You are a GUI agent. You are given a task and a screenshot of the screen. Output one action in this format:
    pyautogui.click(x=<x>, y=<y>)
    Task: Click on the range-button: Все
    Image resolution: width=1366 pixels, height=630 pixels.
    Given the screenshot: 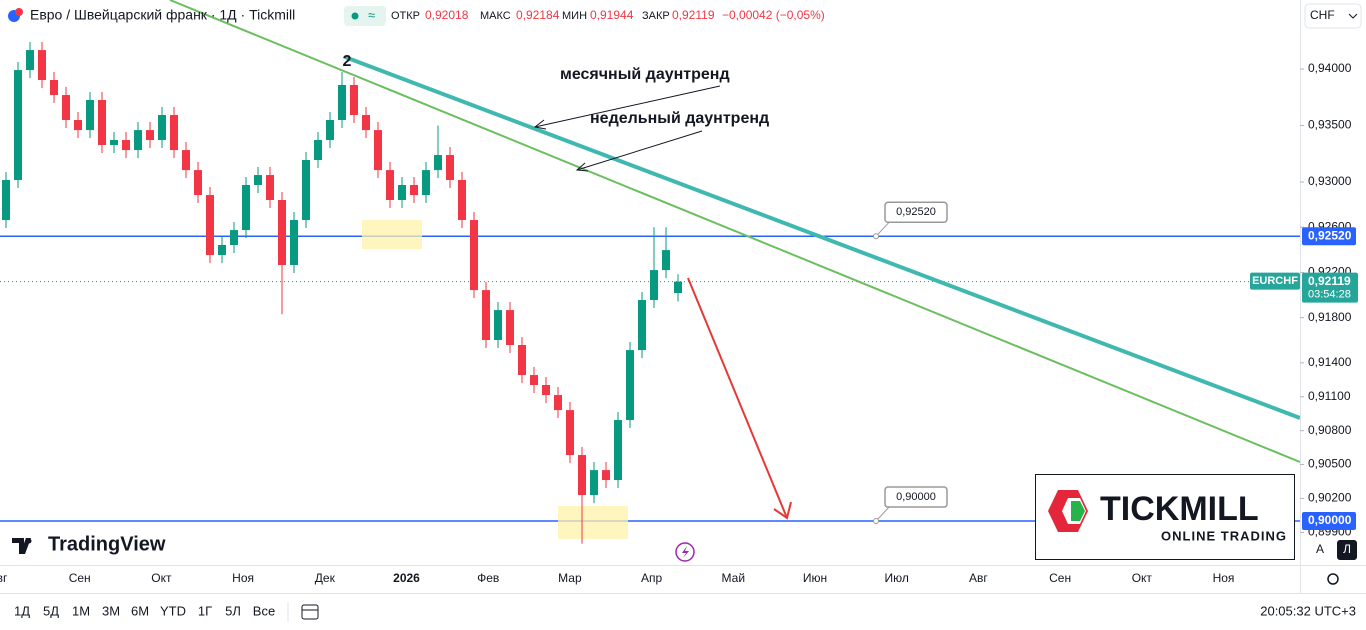 What is the action you would take?
    pyautogui.click(x=264, y=610)
    